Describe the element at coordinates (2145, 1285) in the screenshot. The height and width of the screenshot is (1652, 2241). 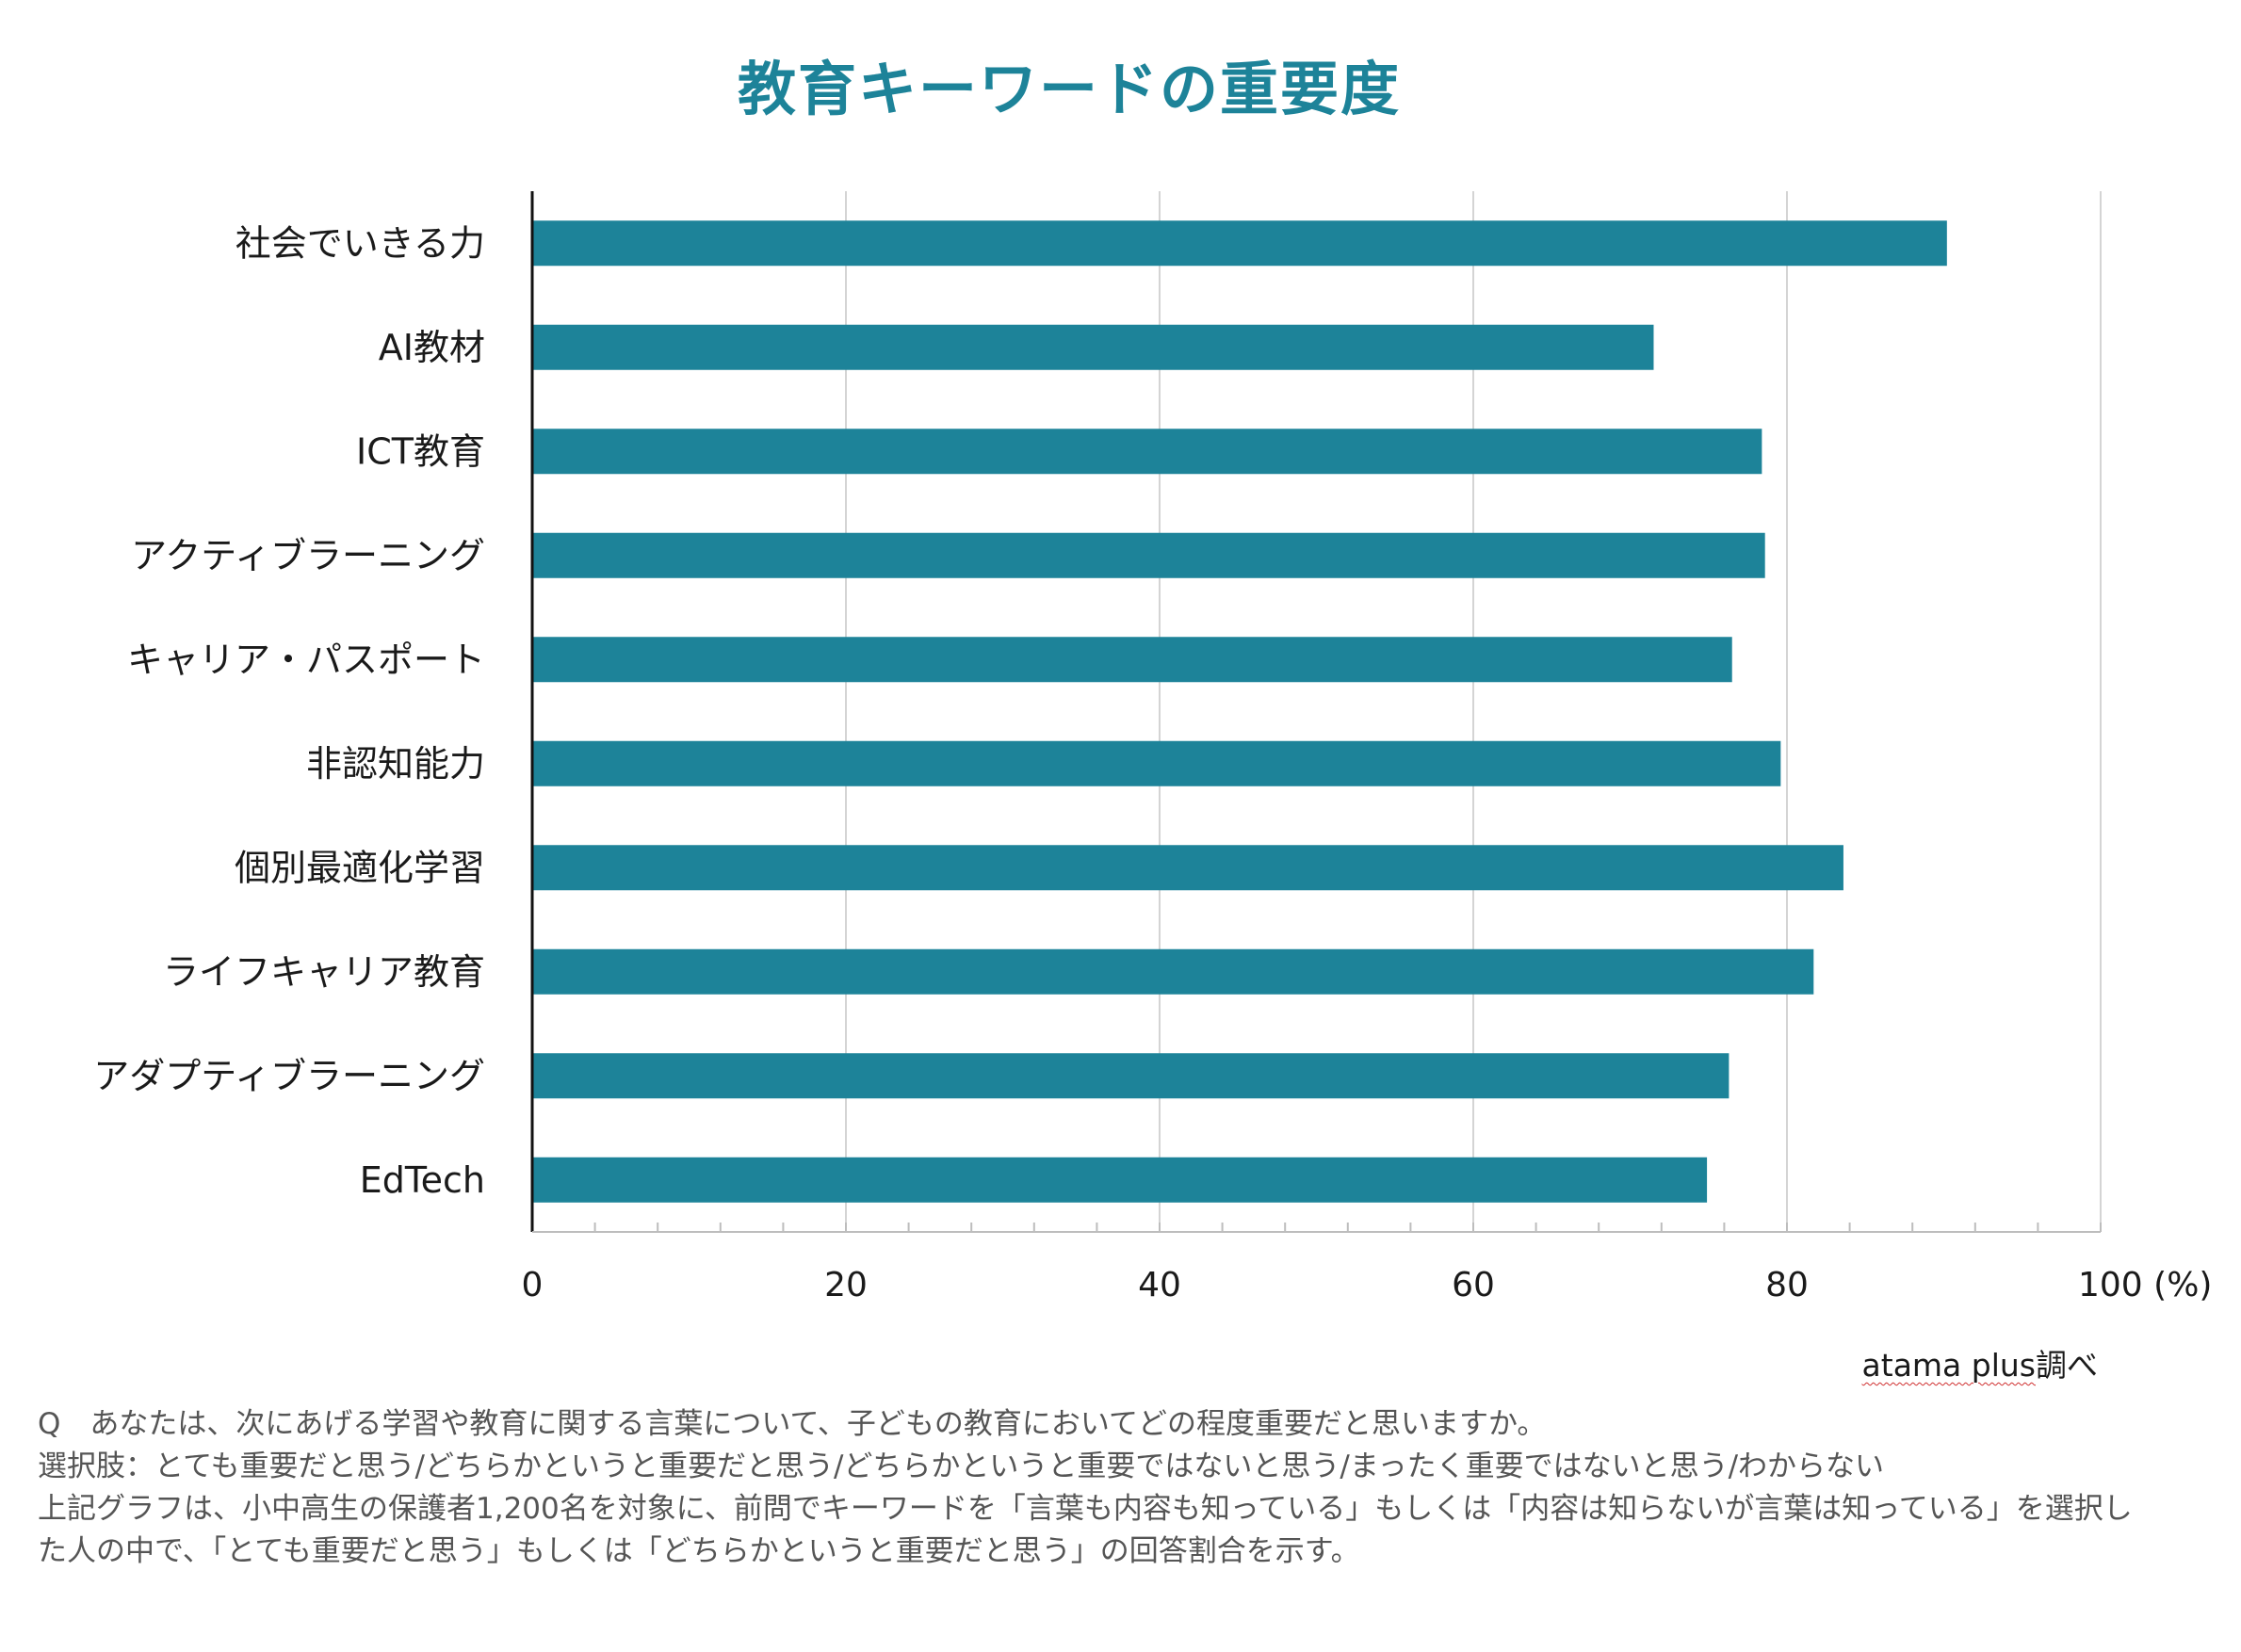
I see `x-tick-label-5: 100 (%)` at that location.